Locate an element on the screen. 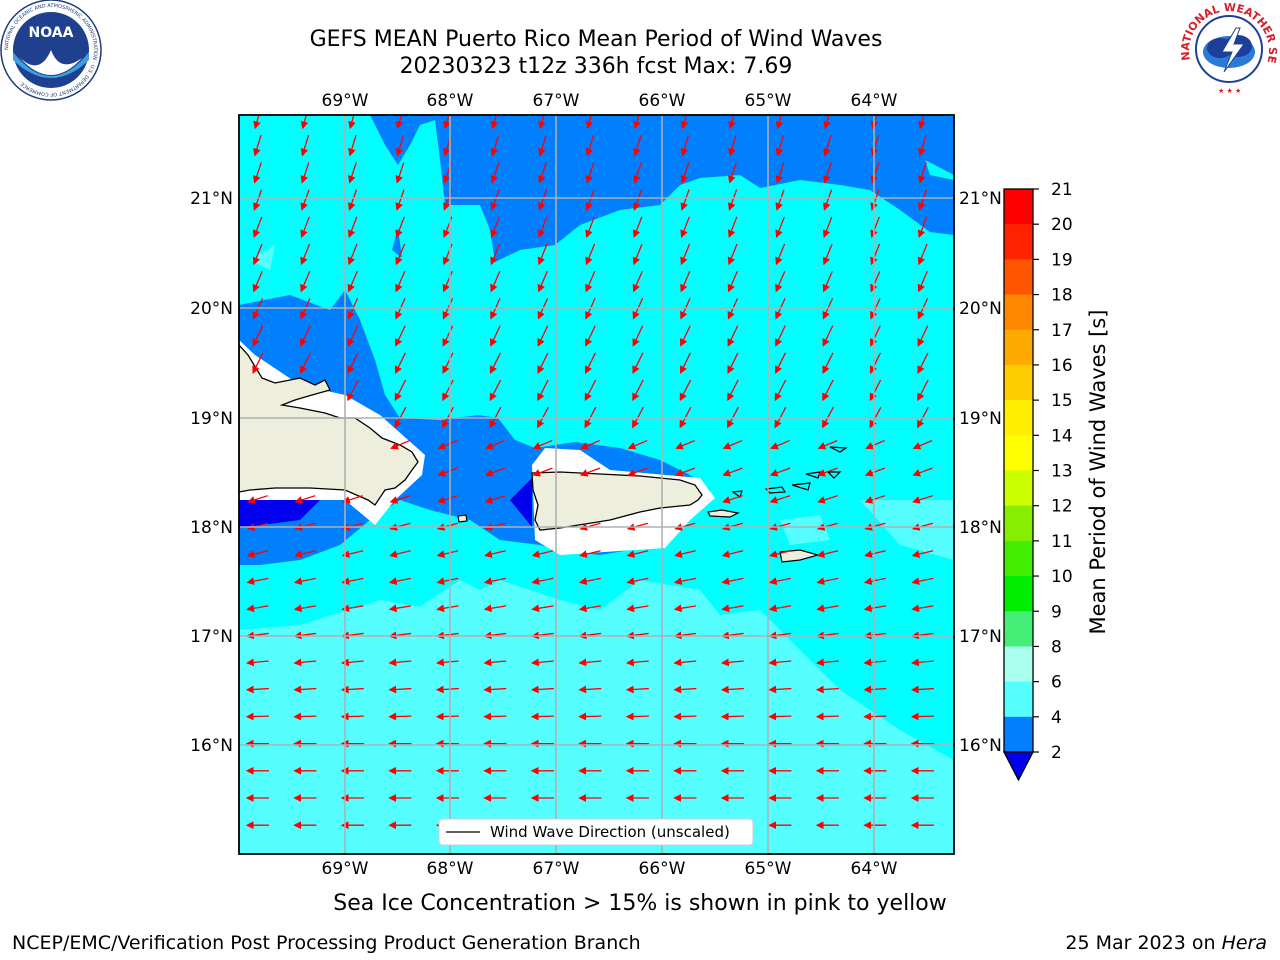 Image resolution: width=1280 pixels, height=960 pixels. lat-label-left-19: 19°N is located at coordinates (211, 419).